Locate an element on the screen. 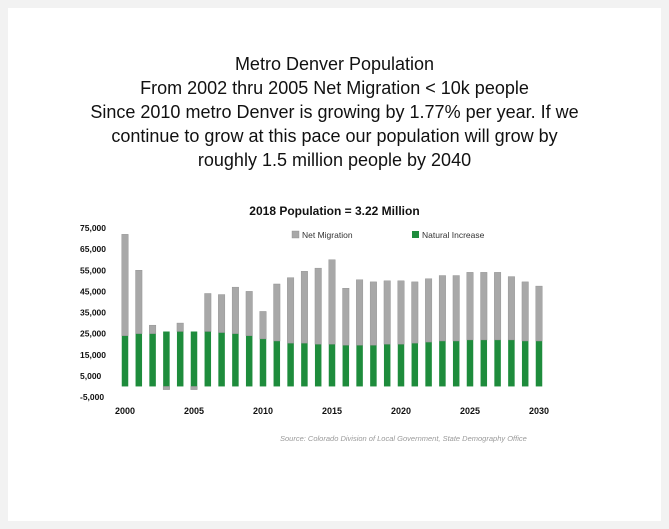 This screenshot has height=529, width=669. legend-label-net-migration: Net Migration is located at coordinates (327, 235).